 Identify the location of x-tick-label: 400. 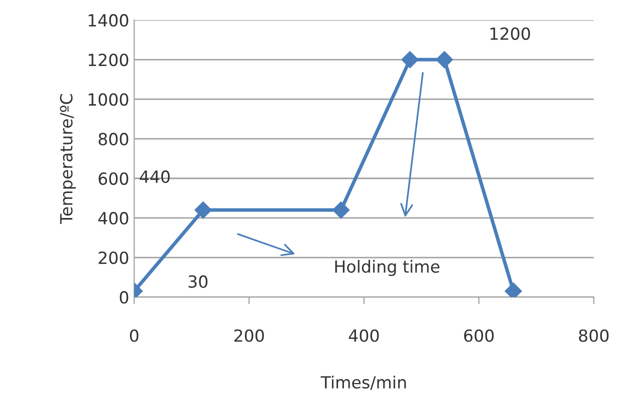
(363, 335).